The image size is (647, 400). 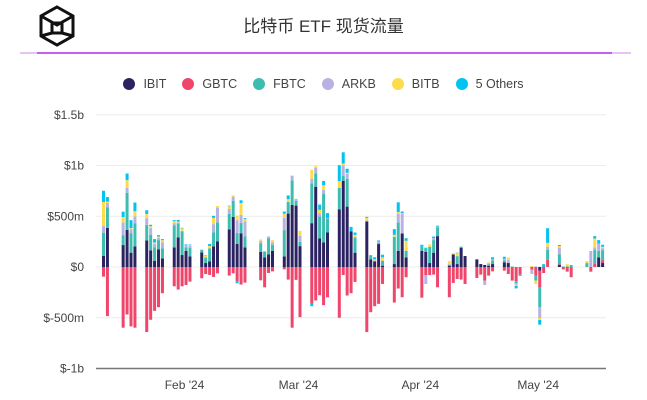 What do you see at coordinates (279, 84) in the screenshot?
I see `legend-item-fbtc: FBTC` at bounding box center [279, 84].